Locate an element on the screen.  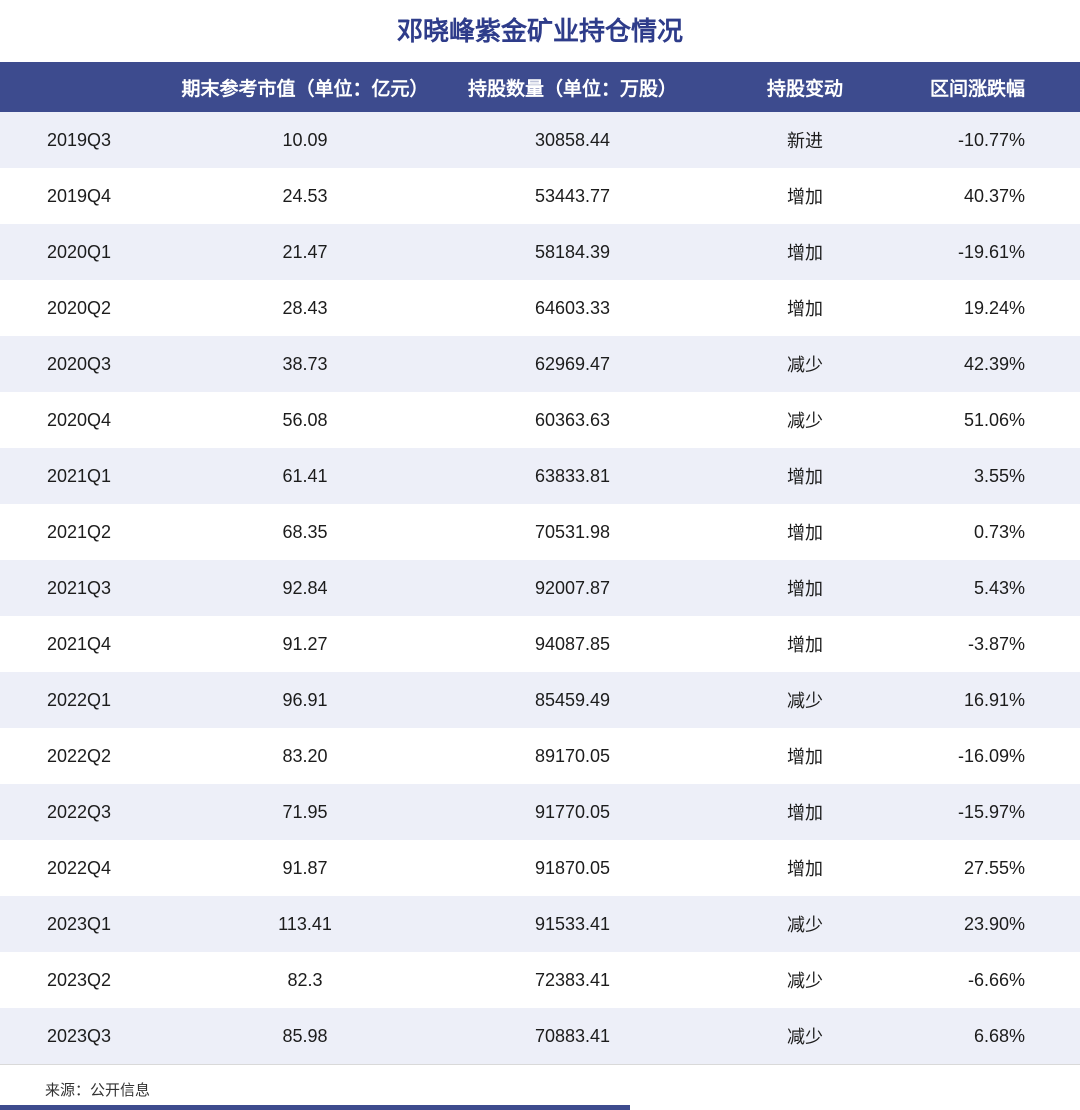
cell-market-value: 83.20 is located at coordinates (305, 755).